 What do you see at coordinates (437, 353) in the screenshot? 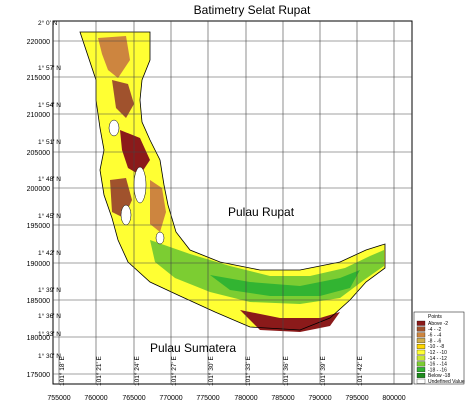
I see `legend-label: -12 - -10` at bounding box center [437, 353].